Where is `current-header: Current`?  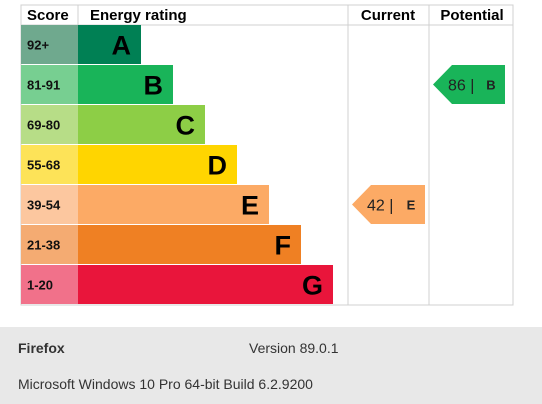 current-header: Current is located at coordinates (388, 15).